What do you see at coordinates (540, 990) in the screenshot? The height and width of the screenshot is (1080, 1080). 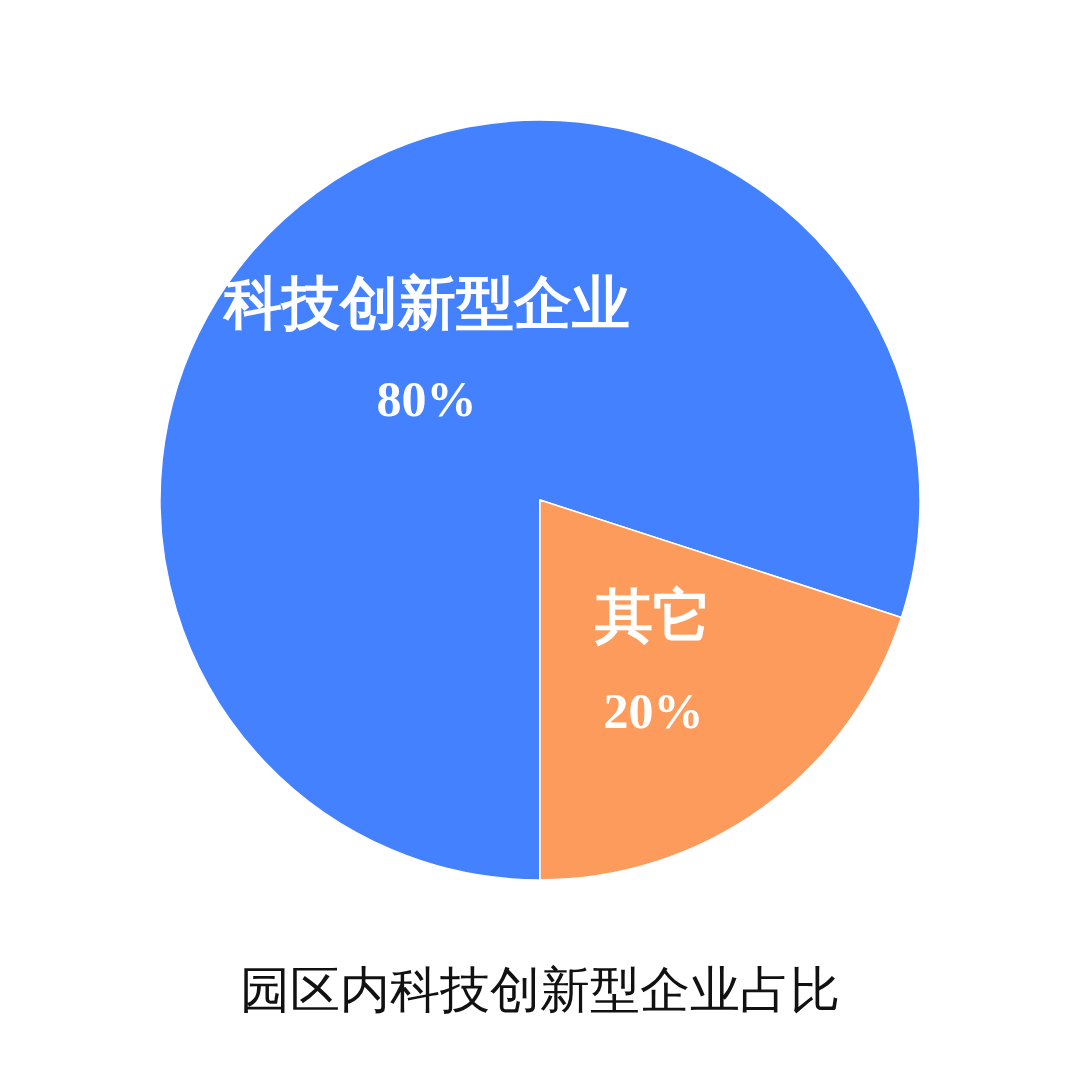 I see `text: 园区内科技创新型企业占比` at bounding box center [540, 990].